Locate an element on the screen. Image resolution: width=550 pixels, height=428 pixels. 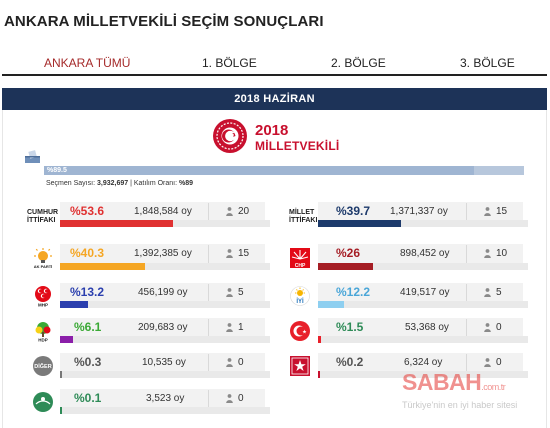
svg-text: MHP is located at coordinates (43, 305).